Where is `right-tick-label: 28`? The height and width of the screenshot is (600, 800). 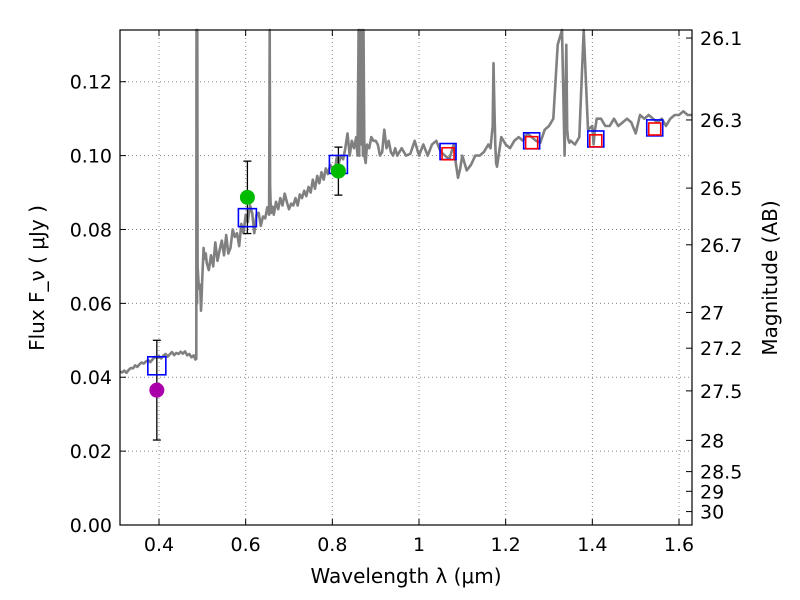
right-tick-label: 28 is located at coordinates (712, 441).